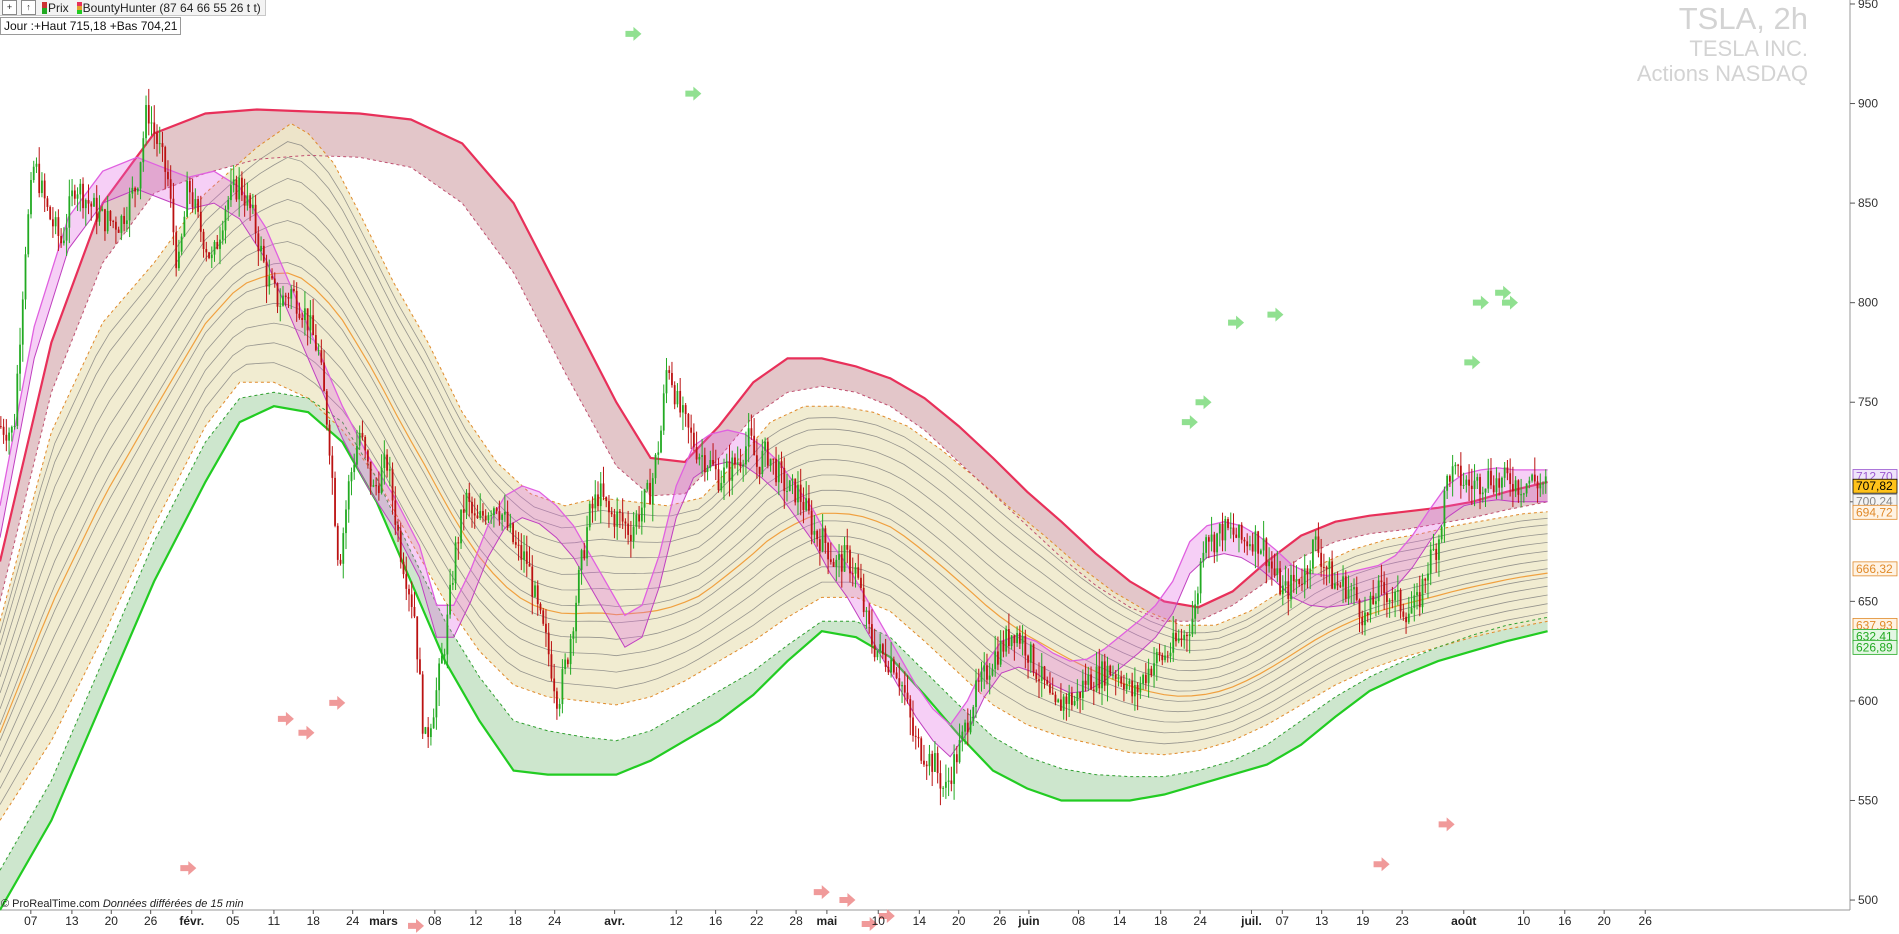  What do you see at coordinates (1000, 921) in the screenshot?
I see `x-tick-label: 26` at bounding box center [1000, 921].